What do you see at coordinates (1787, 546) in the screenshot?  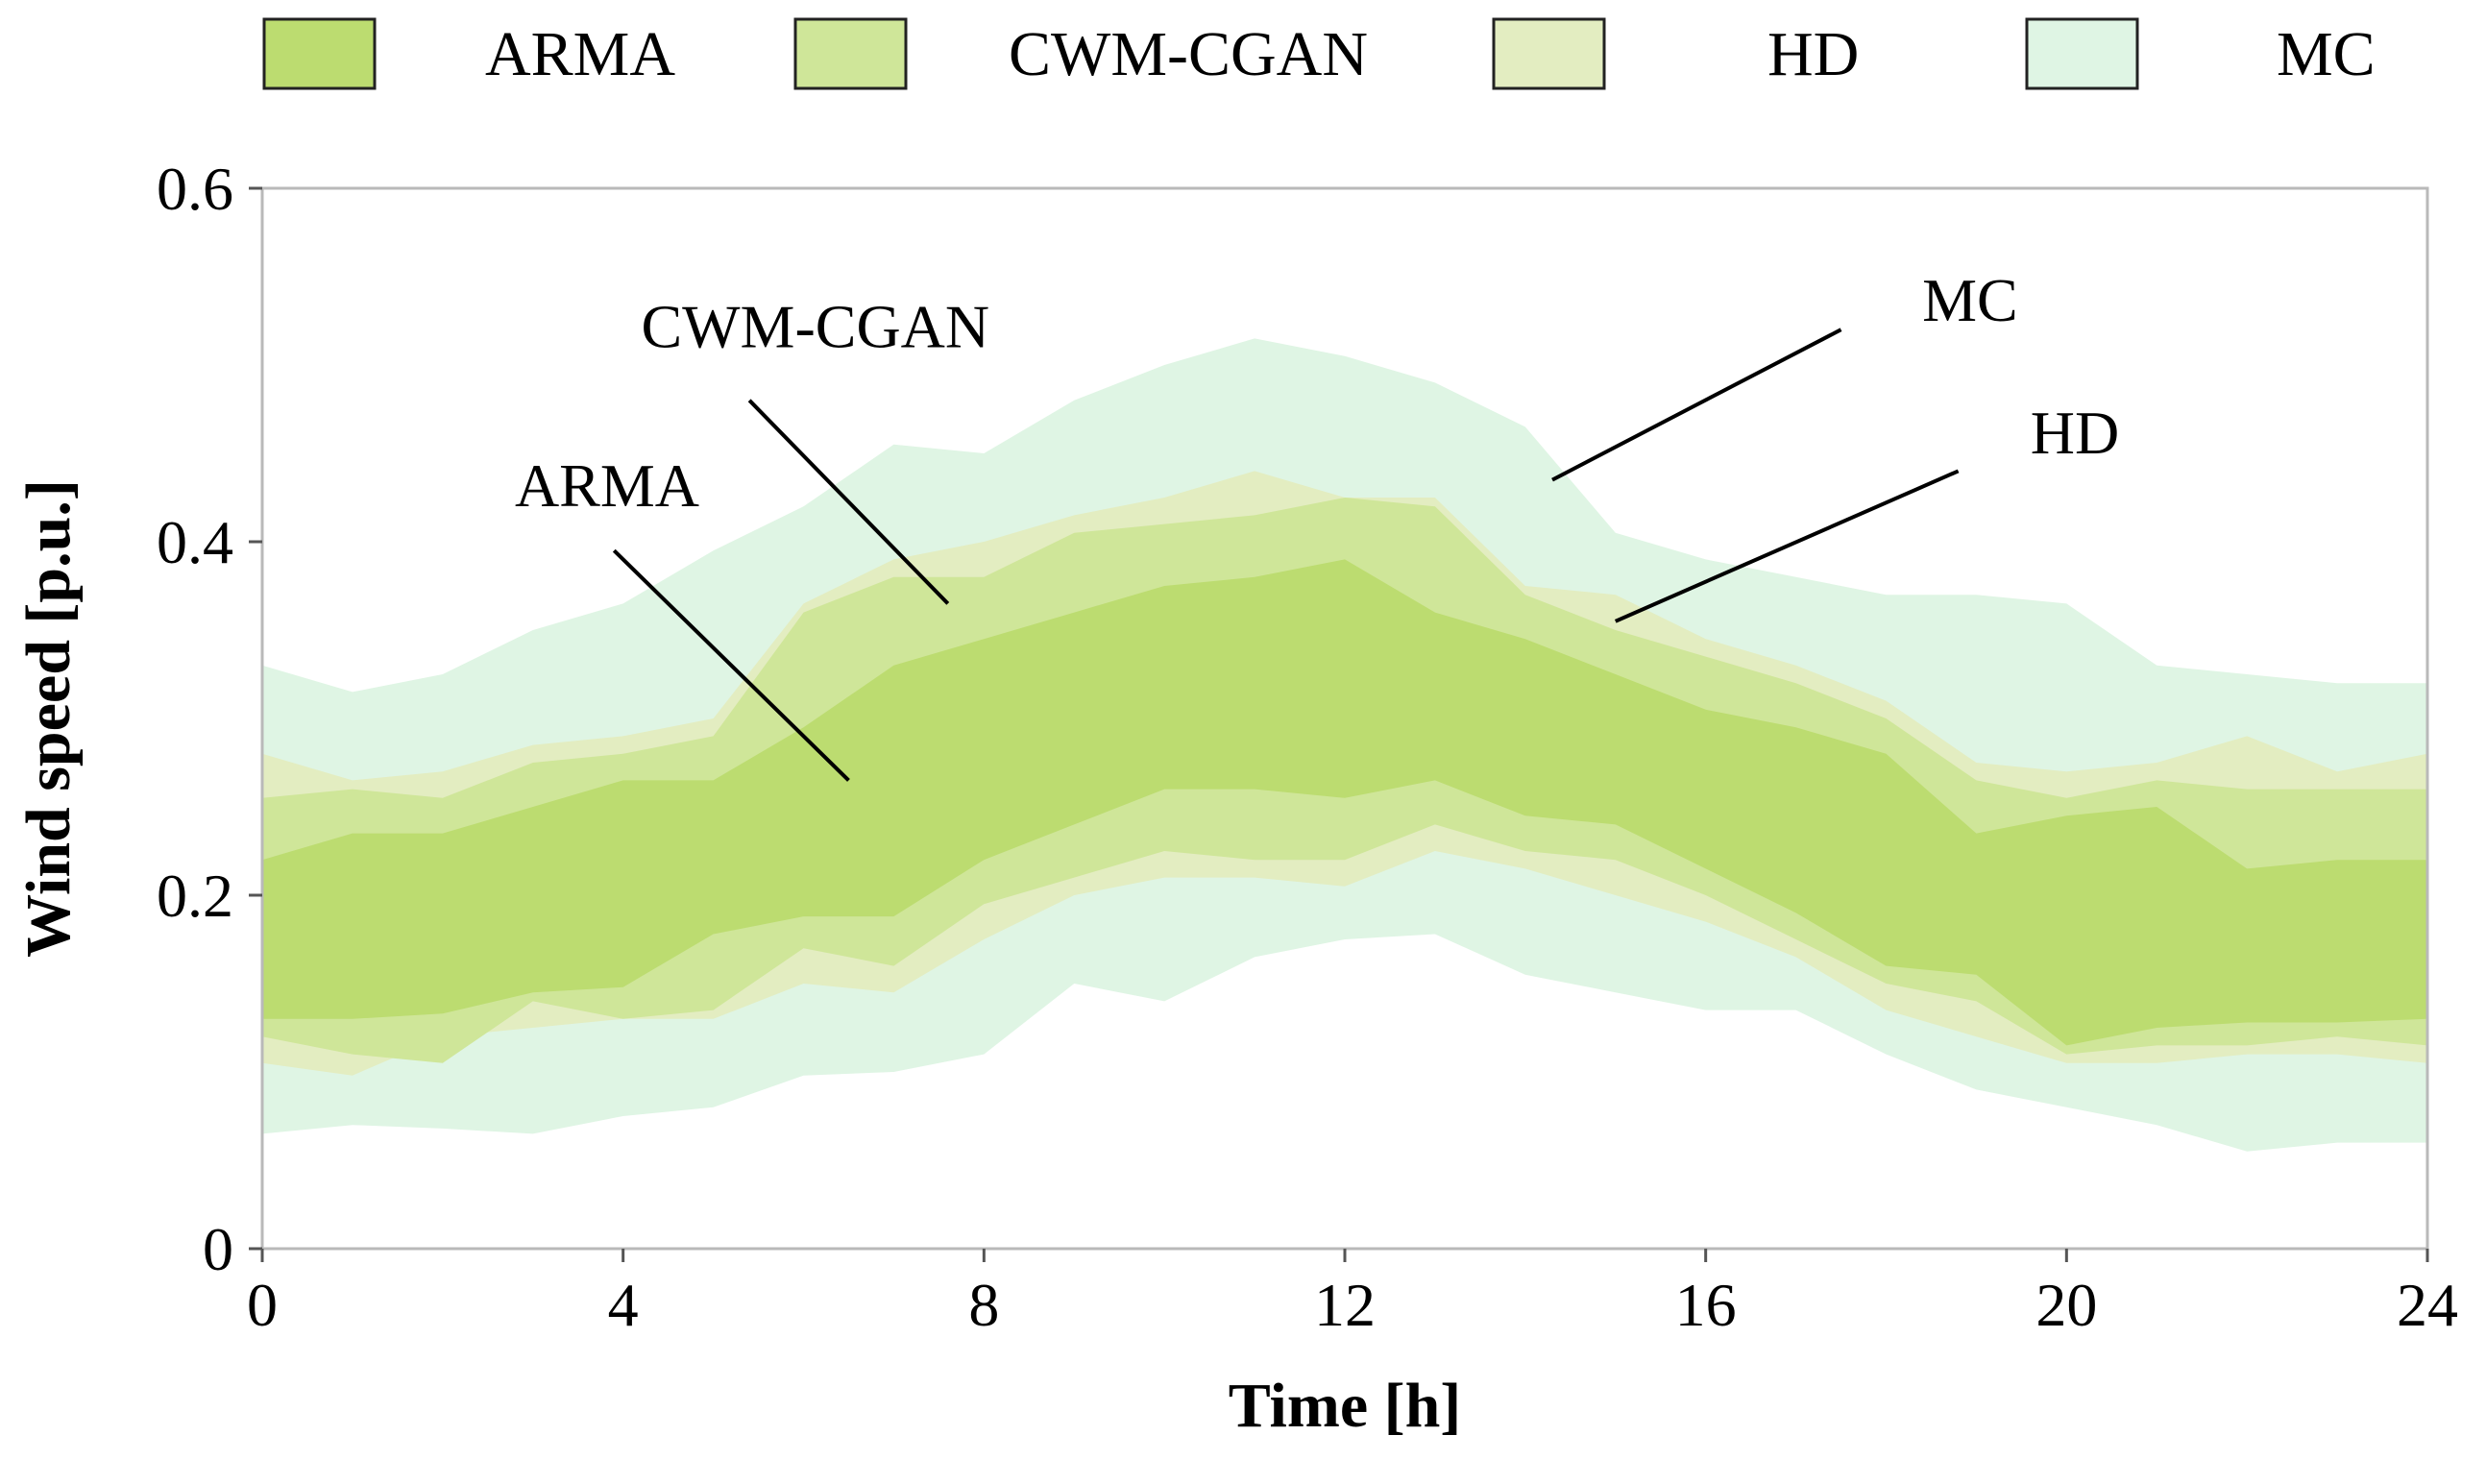 I see `annotation-leader-hd` at bounding box center [1787, 546].